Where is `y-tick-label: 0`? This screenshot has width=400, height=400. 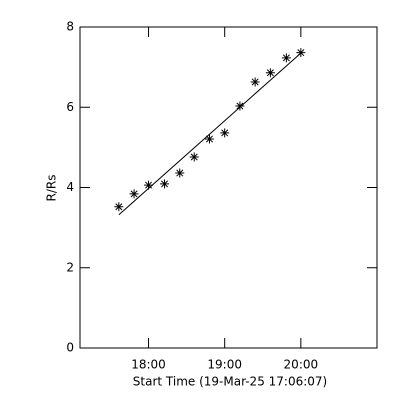 y-tick-label: 0 is located at coordinates (70, 348).